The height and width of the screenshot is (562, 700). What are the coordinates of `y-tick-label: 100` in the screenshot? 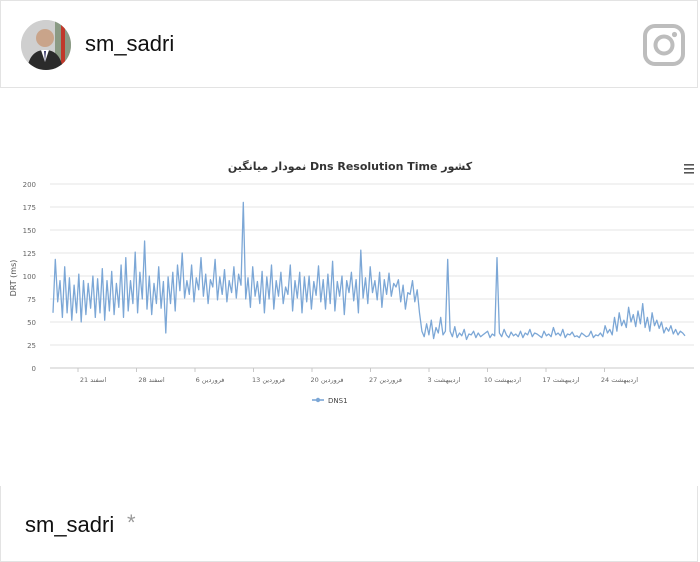 It's located at (29, 277).